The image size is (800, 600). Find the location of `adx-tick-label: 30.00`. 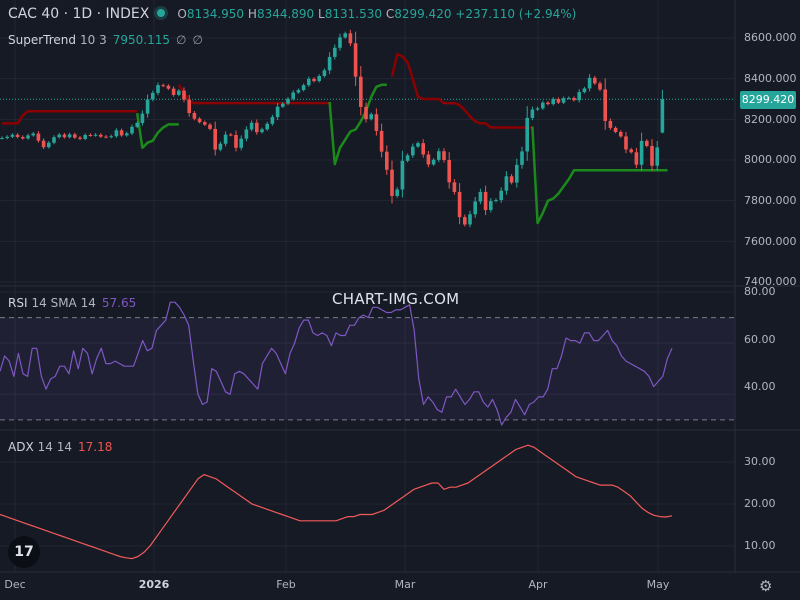

adx-tick-label: 30.00 is located at coordinates (760, 461).